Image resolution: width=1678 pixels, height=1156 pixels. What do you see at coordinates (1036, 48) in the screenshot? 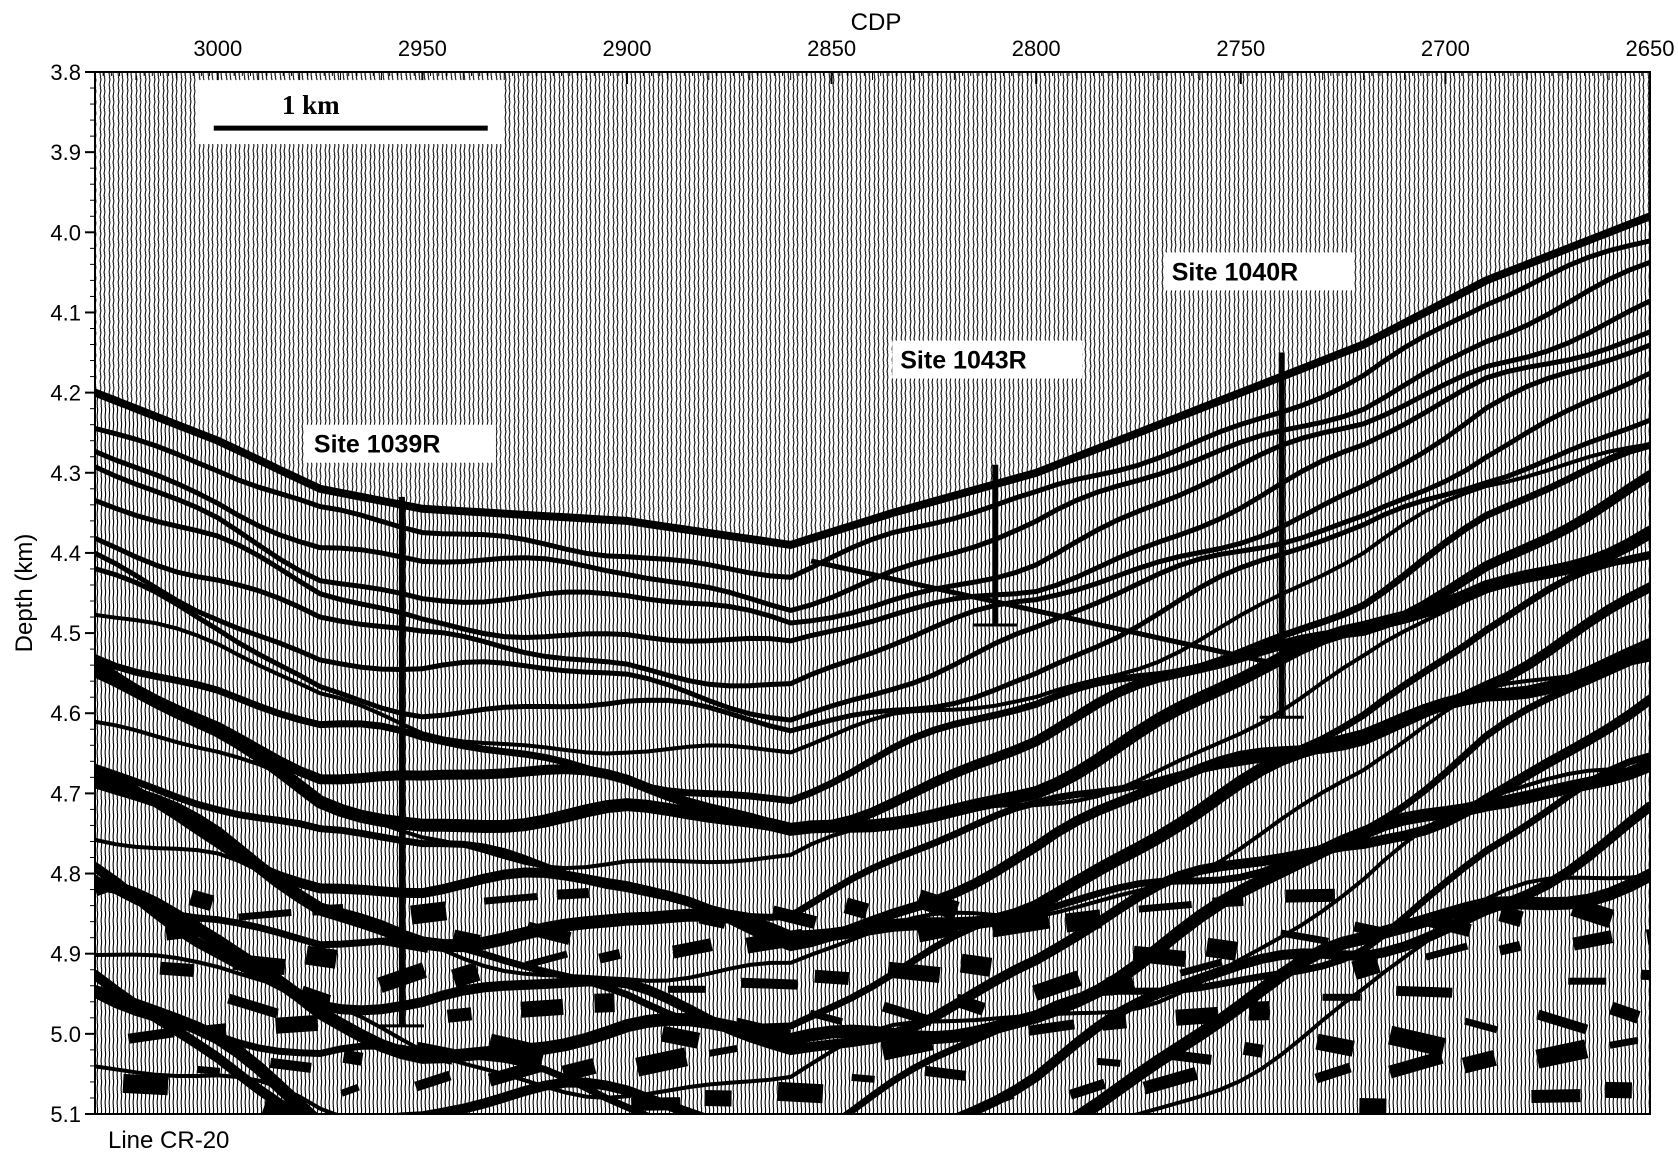
I see `x-tick-label: 2800` at bounding box center [1036, 48].